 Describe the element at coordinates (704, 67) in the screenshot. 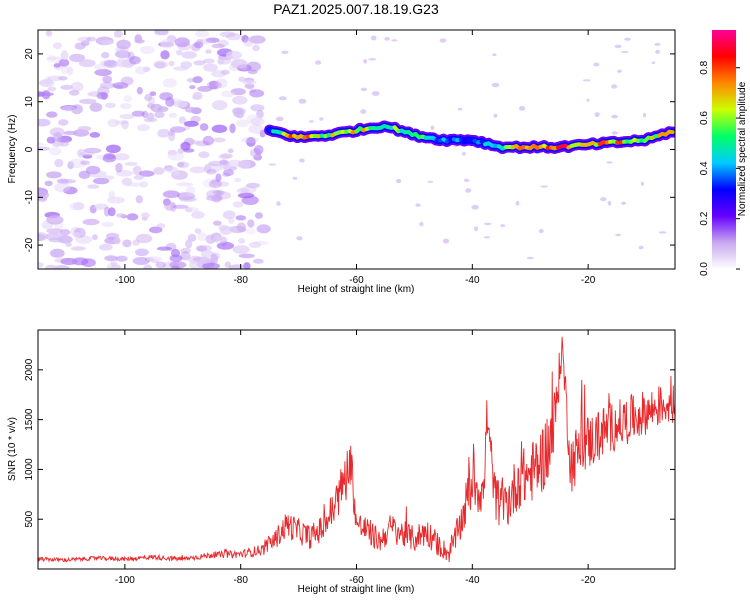

I see `colorbar-tick-label: 0.8` at that location.